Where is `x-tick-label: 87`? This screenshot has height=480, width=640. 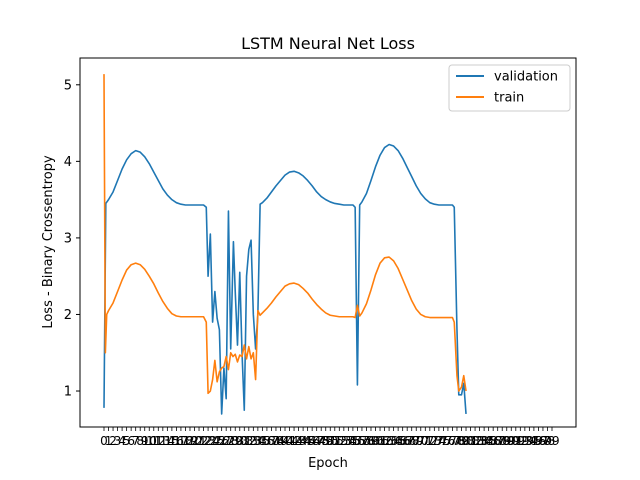 x-tick-label: 87 is located at coordinates (497, 441).